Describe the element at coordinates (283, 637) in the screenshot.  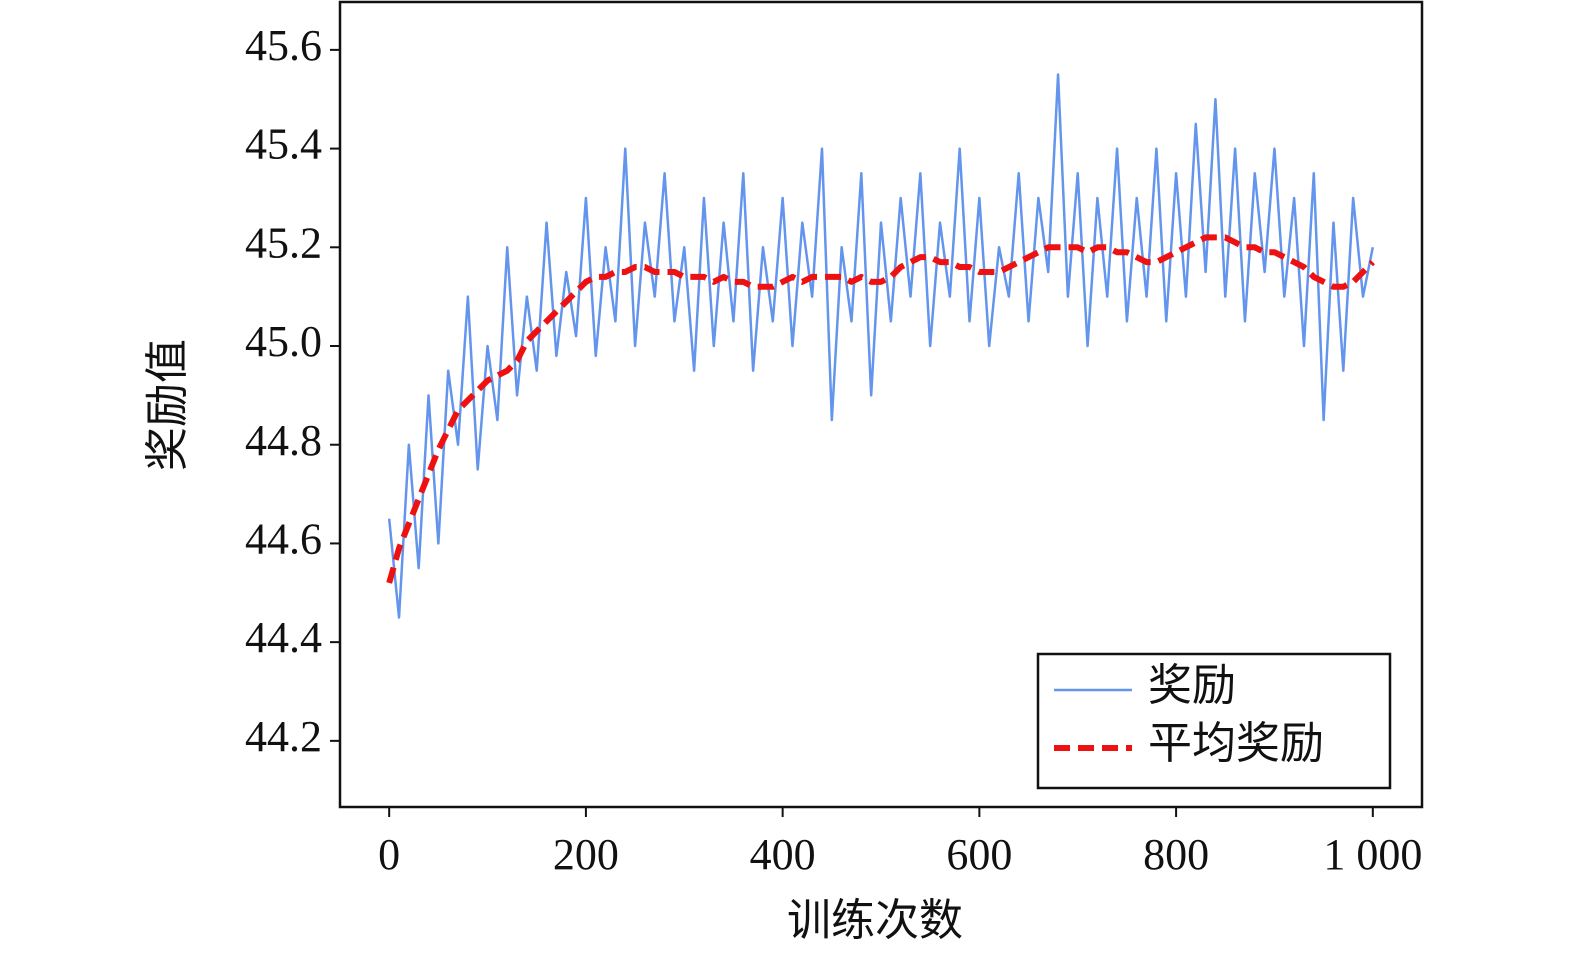
I see `y-tick-label: 44.4` at that location.